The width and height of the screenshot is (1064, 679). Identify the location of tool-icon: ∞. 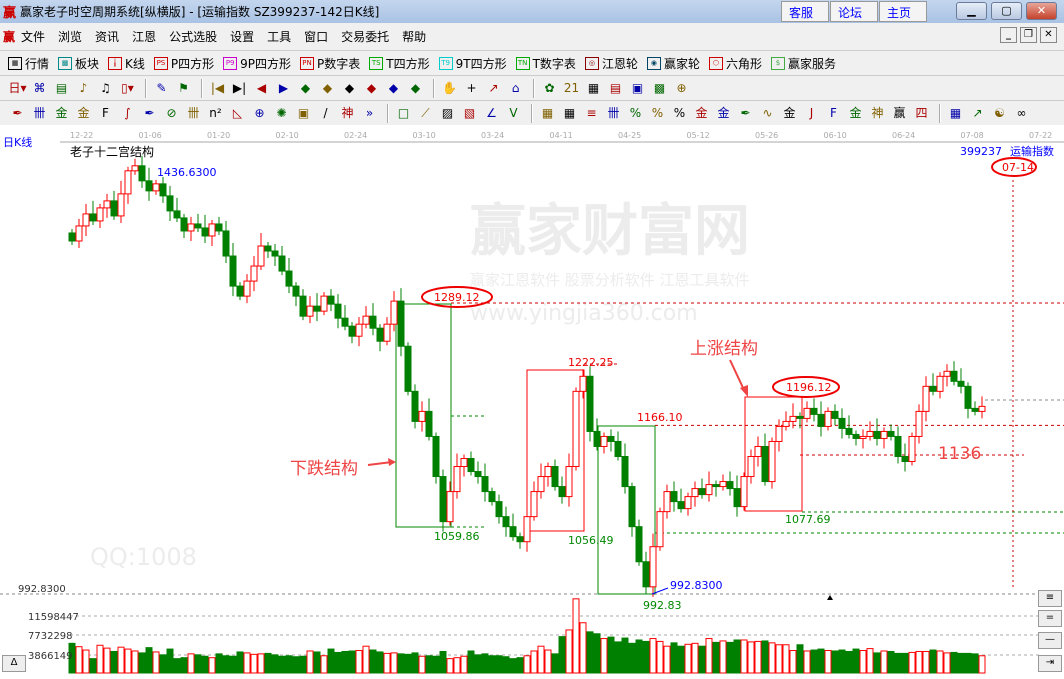
(1021, 112).